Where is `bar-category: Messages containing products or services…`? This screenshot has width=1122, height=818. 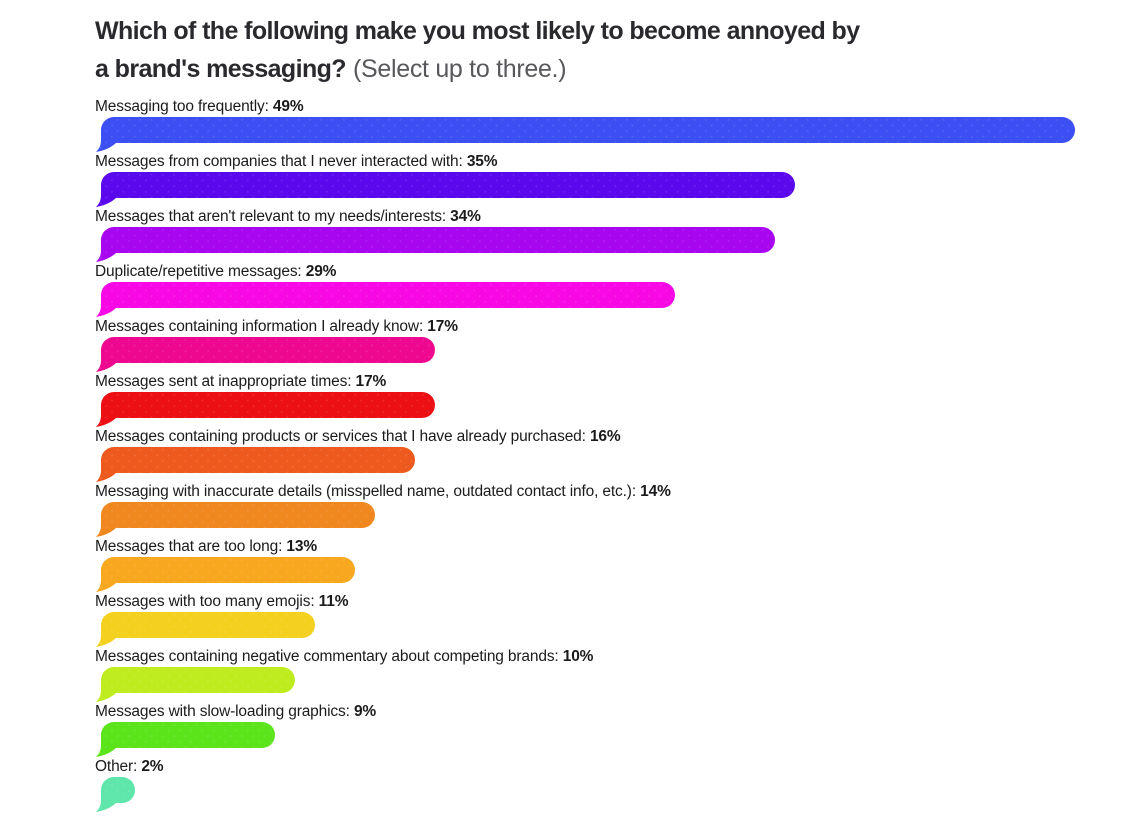
bar-category: Messages containing products or services… is located at coordinates (342, 436).